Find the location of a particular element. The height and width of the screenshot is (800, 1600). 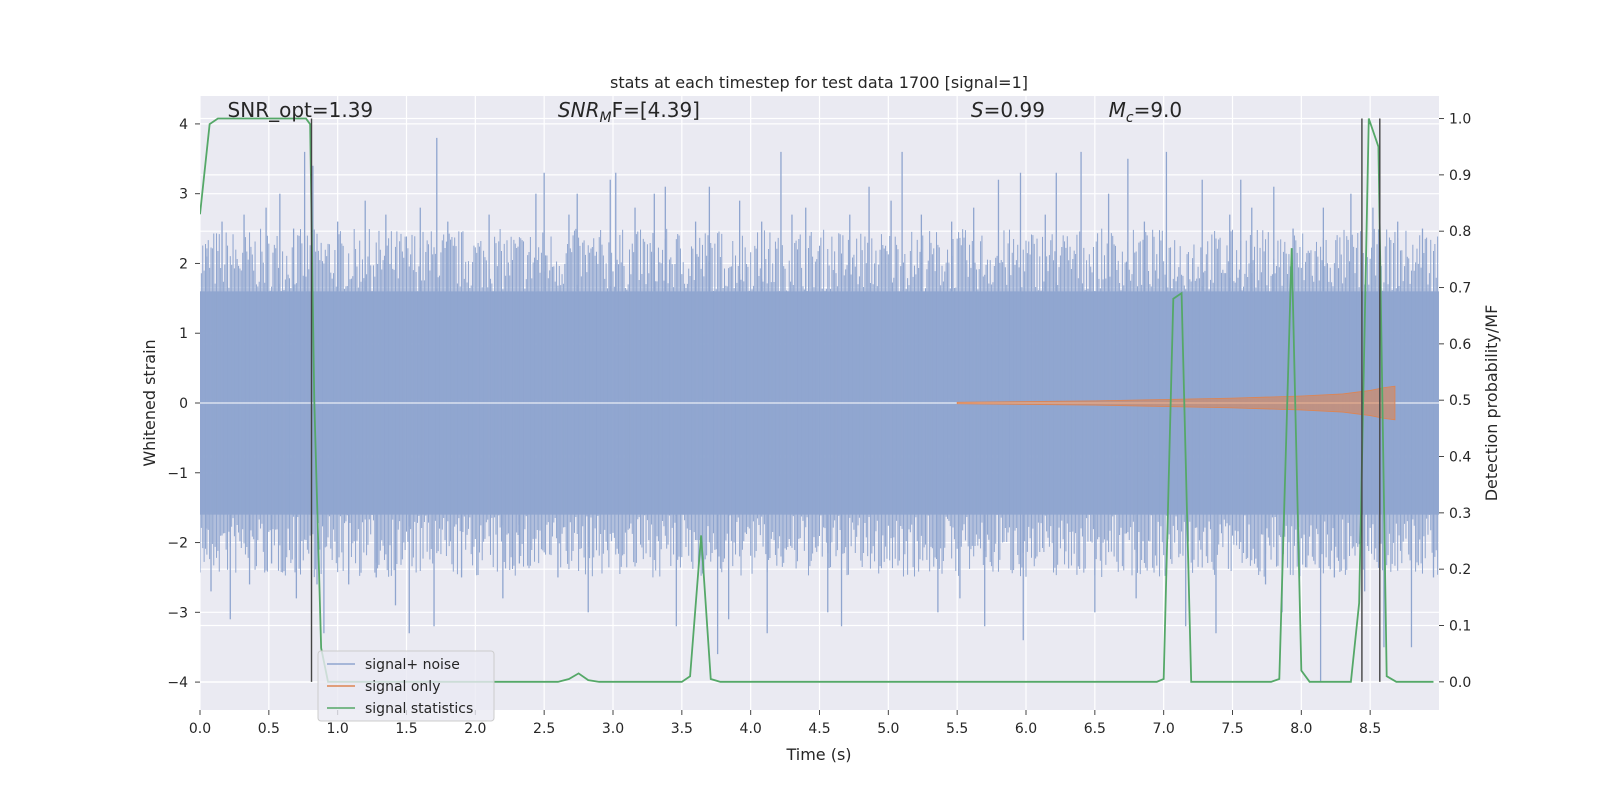

y-left-tick-label-0: −4 is located at coordinates (177, 683).